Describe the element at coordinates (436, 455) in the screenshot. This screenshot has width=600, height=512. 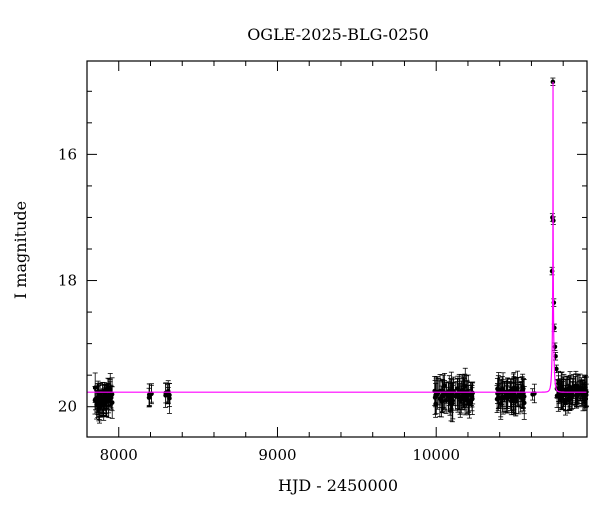
I see `x-tick-label: 10000` at that location.